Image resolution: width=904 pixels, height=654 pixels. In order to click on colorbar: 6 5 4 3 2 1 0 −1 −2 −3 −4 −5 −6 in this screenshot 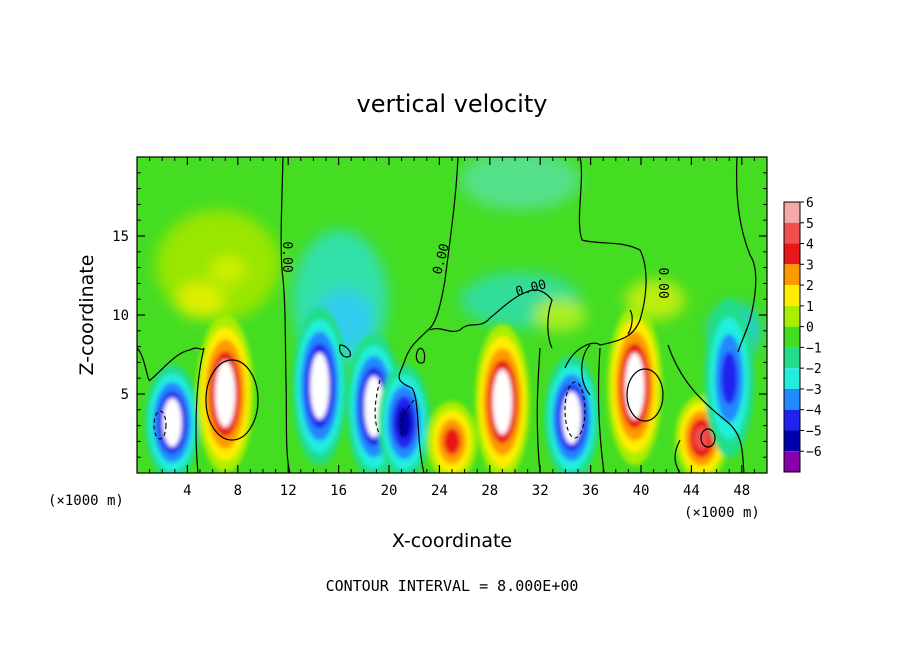, I will do `click(802, 334)`.